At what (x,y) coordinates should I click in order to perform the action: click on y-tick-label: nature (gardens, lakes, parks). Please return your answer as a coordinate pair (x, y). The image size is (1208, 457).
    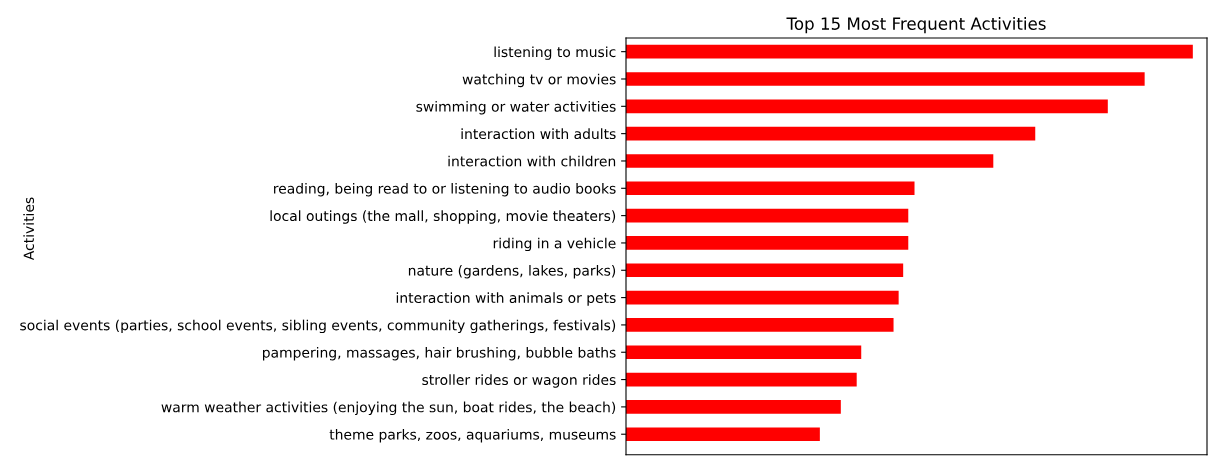
    Looking at the image, I should click on (512, 271).